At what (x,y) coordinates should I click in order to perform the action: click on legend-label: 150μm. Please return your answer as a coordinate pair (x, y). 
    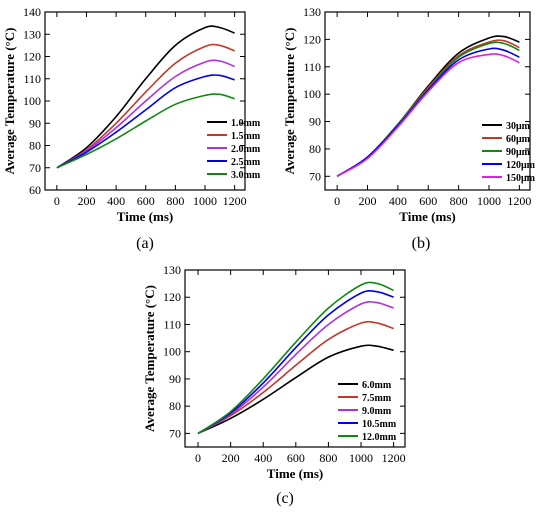
    Looking at the image, I should click on (521, 178).